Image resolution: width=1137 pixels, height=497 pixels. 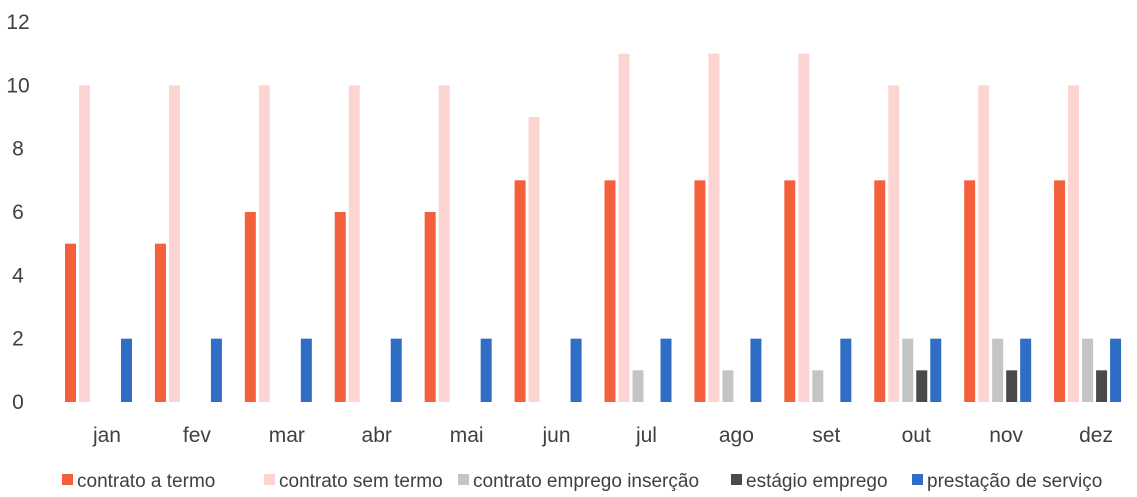 What do you see at coordinates (17, 85) in the screenshot?
I see `y-tick-label: 10` at bounding box center [17, 85].